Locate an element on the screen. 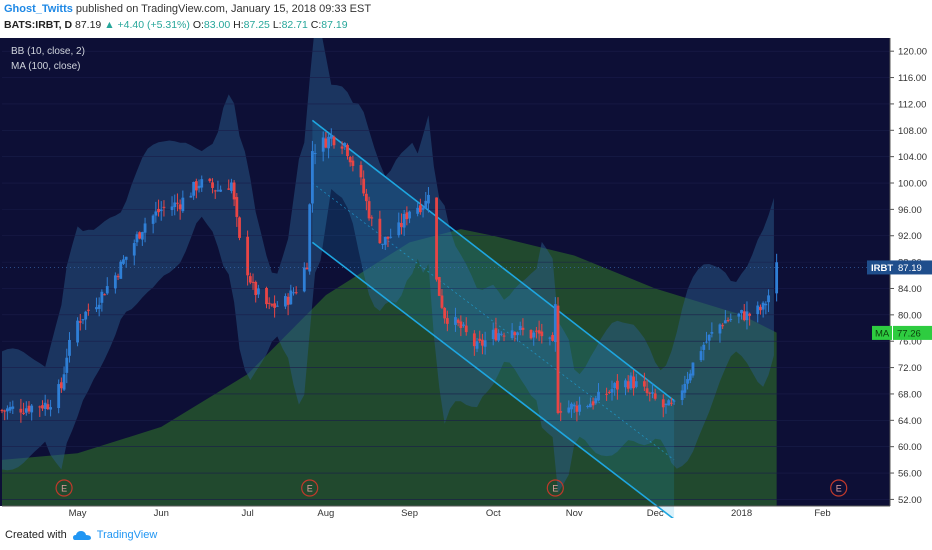  footer: Created with TradingView is located at coordinates (81, 535).